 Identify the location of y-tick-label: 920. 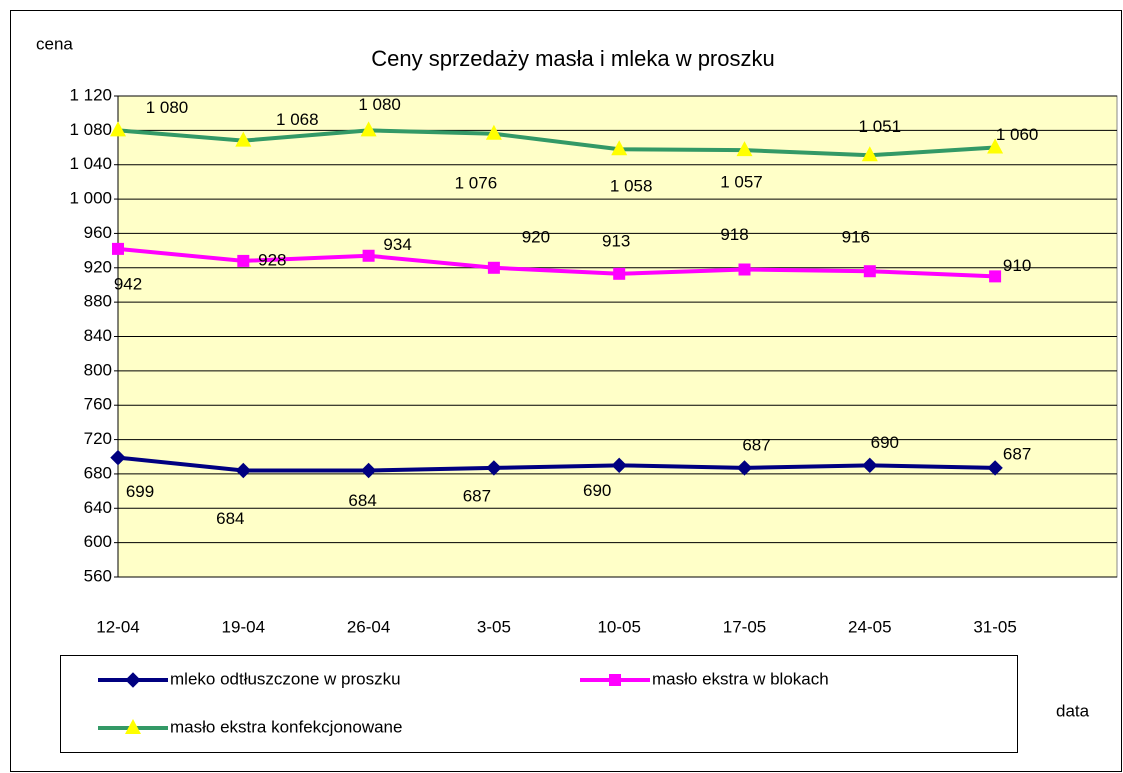
(98, 266).